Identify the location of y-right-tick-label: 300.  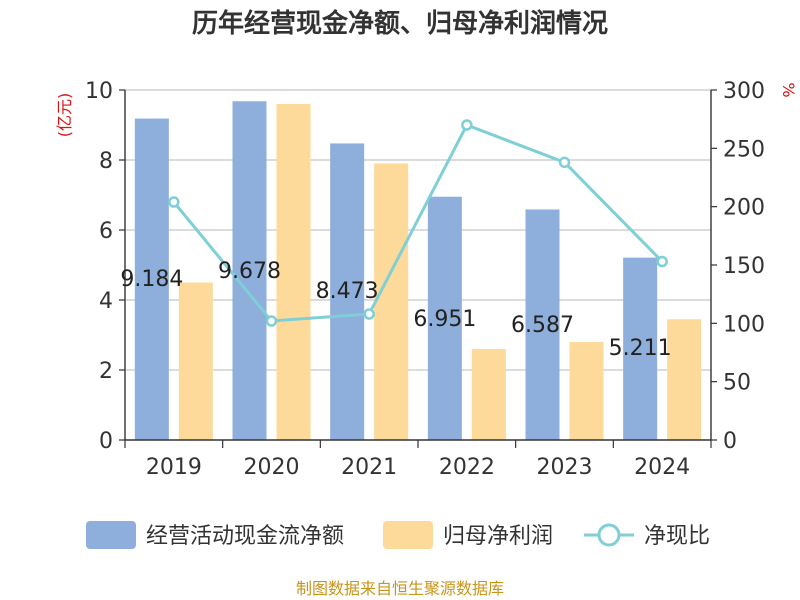
(744, 91).